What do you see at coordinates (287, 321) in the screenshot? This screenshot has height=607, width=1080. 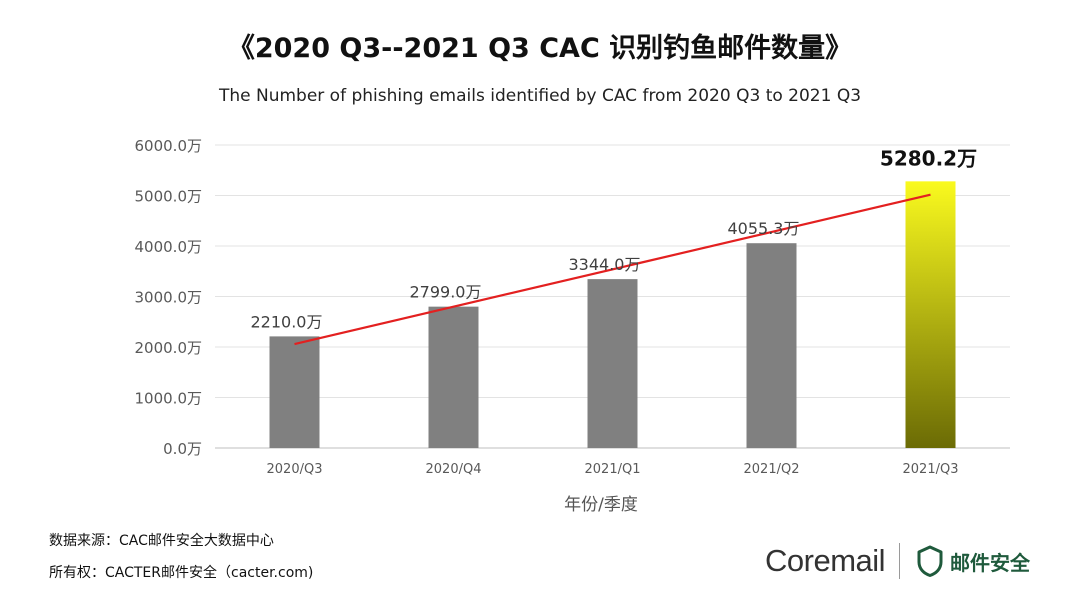 I see `data-label: 2210.0万` at bounding box center [287, 321].